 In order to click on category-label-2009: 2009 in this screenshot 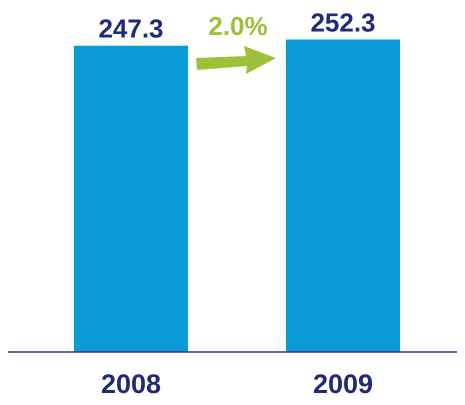, I will do `click(343, 384)`.